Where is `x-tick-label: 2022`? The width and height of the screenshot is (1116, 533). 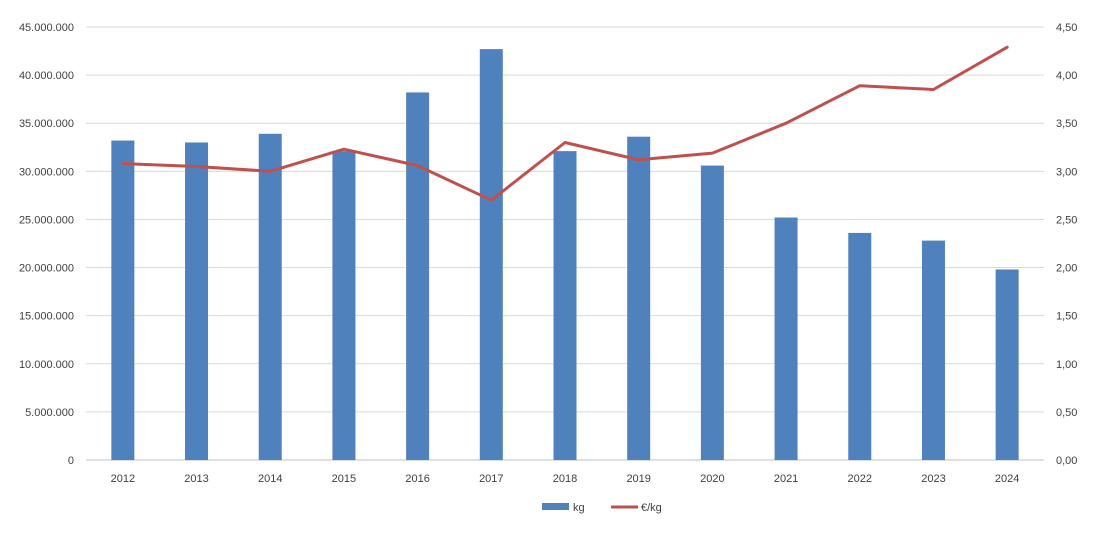
x-tick-label: 2022 is located at coordinates (860, 479).